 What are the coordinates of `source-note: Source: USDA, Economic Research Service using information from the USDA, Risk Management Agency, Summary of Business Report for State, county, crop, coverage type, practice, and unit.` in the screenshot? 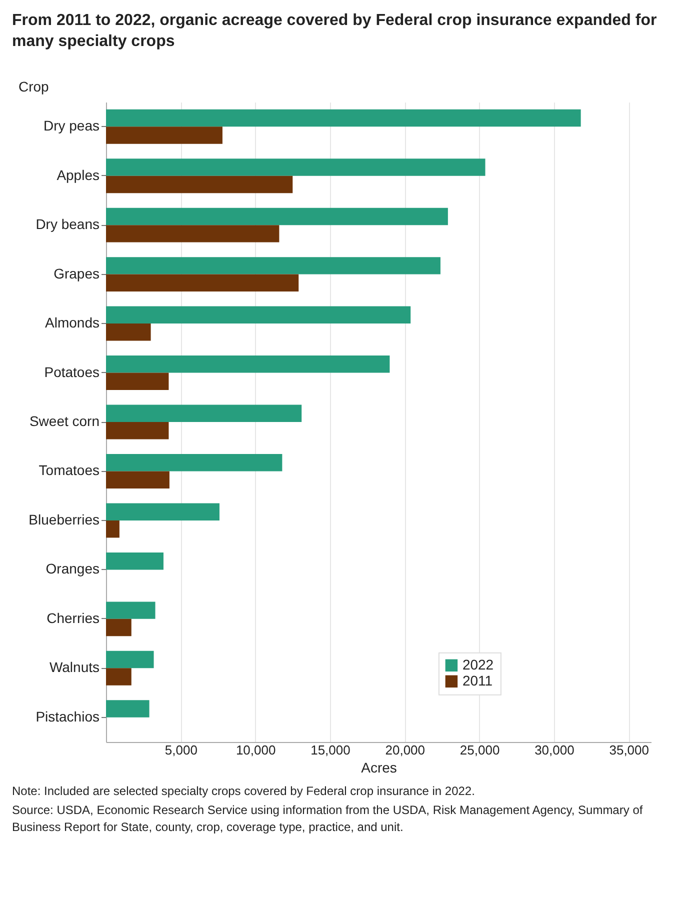 It's located at (328, 819).